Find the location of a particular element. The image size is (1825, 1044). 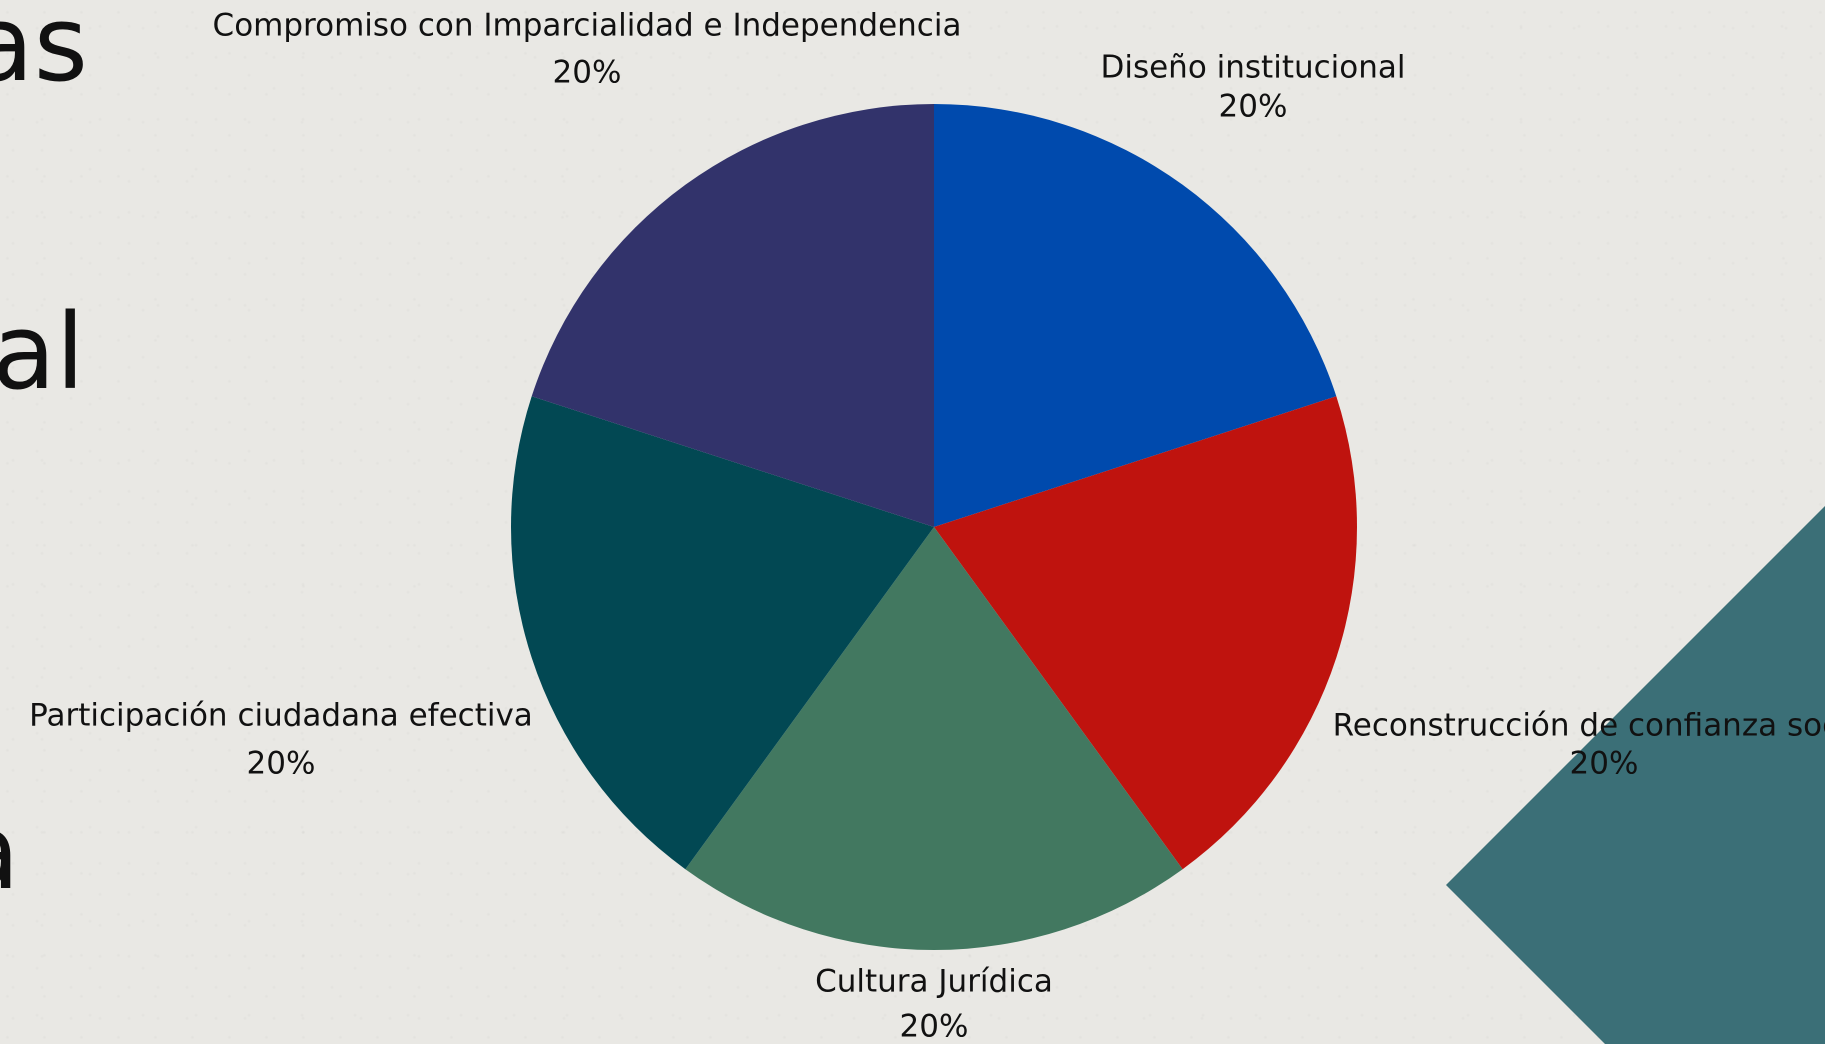

slide-text-fragment: a is located at coordinates (10, 852).